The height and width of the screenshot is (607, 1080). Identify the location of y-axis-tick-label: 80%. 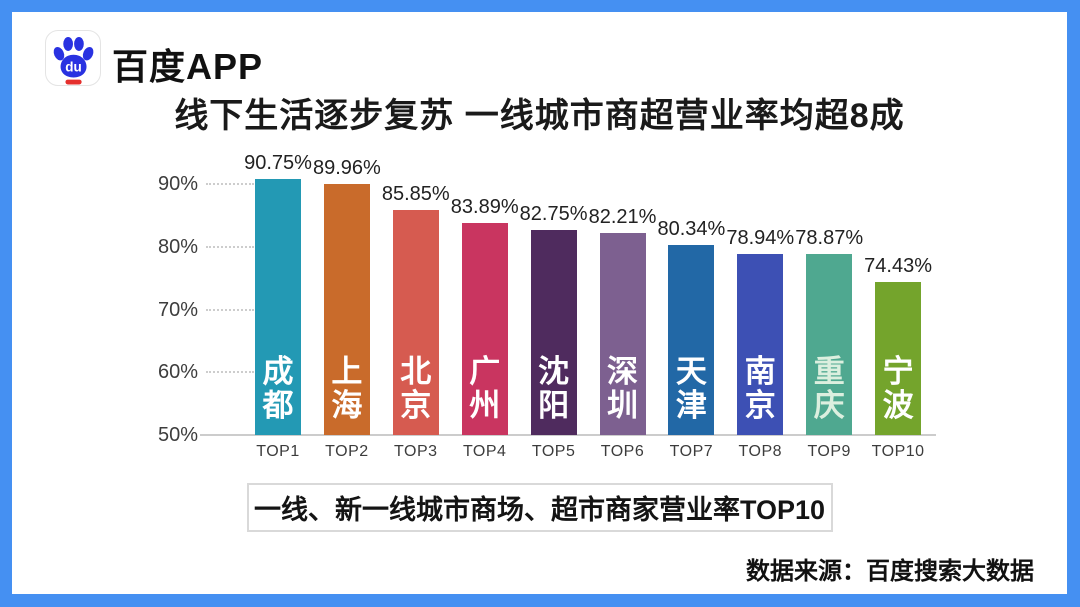
(177, 246).